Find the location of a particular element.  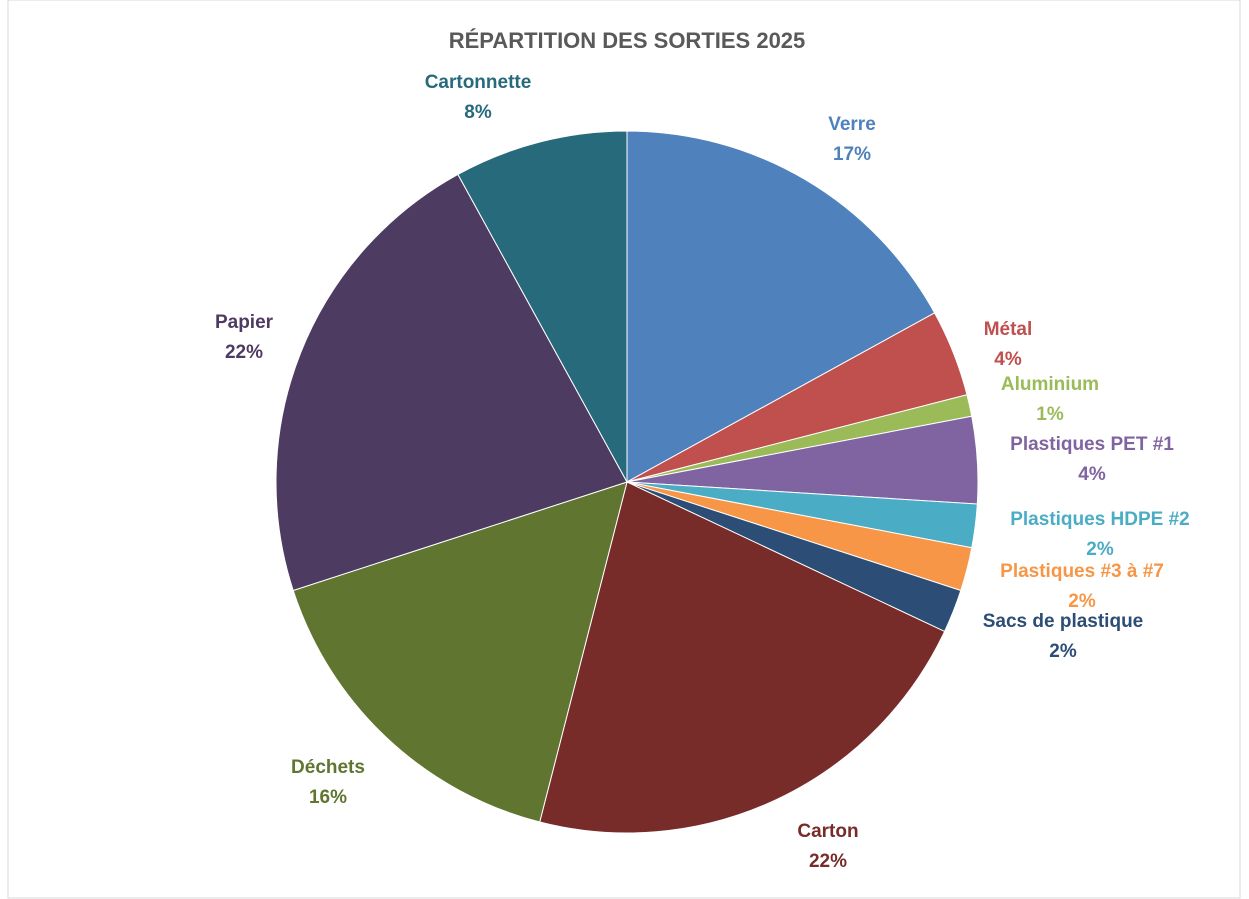

slice-label: Cartonnette is located at coordinates (478, 82).